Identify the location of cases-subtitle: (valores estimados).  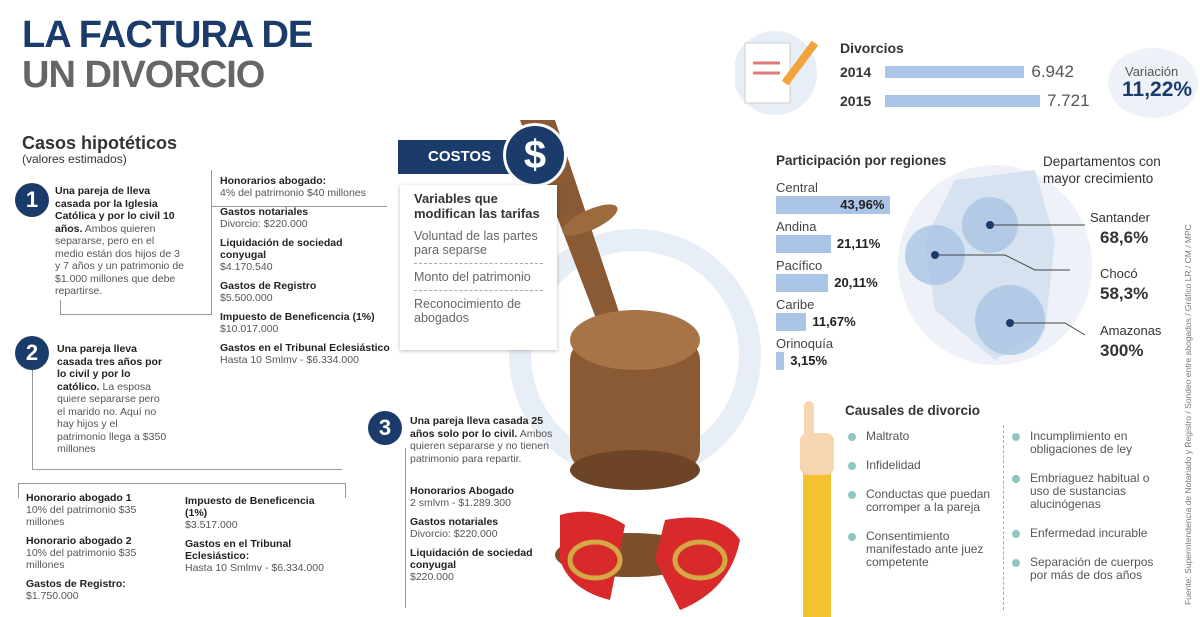
(74, 159).